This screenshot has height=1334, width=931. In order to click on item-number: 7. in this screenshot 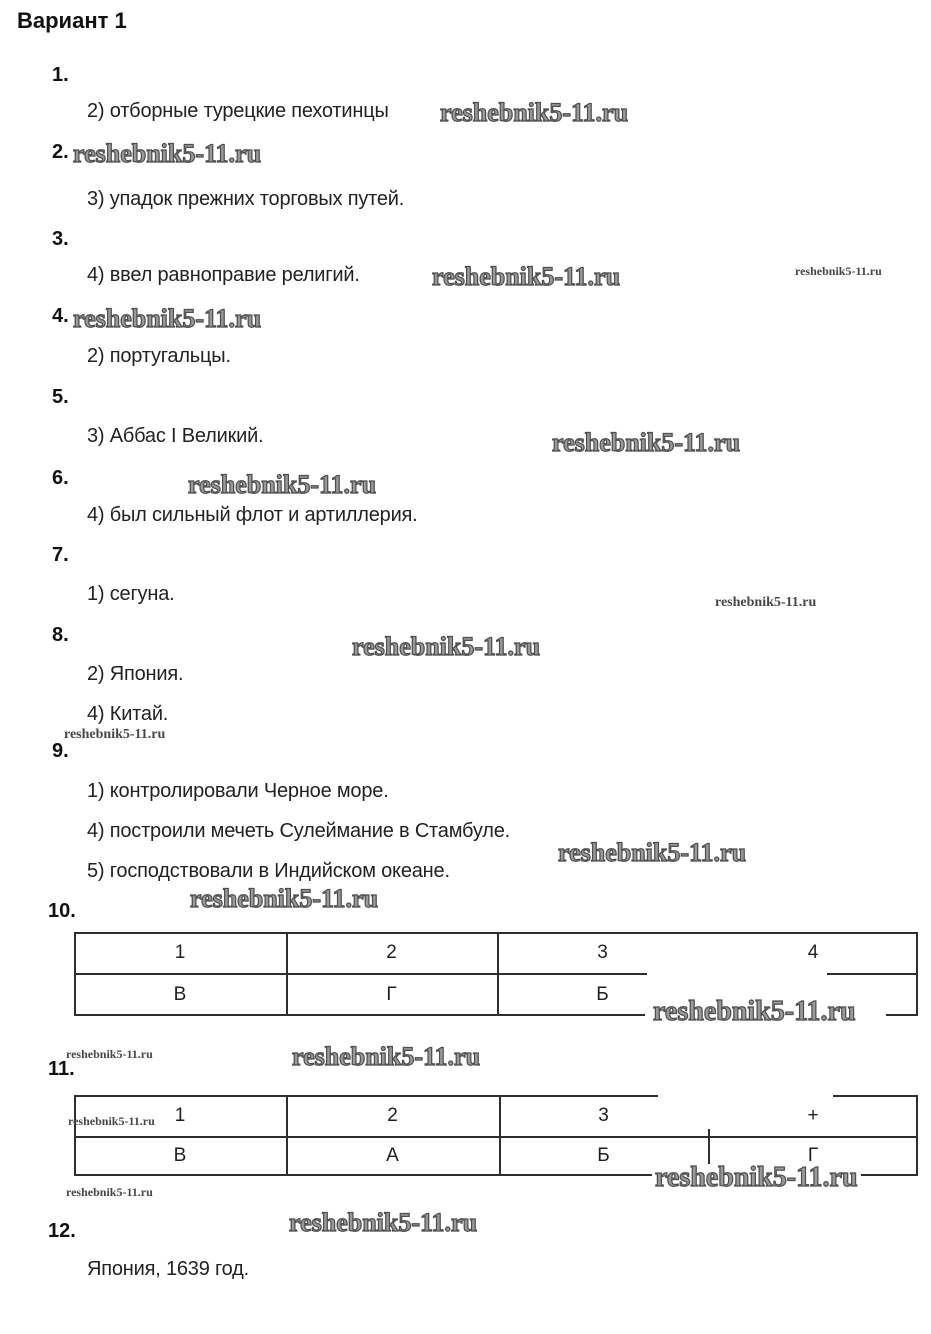, I will do `click(60, 555)`.